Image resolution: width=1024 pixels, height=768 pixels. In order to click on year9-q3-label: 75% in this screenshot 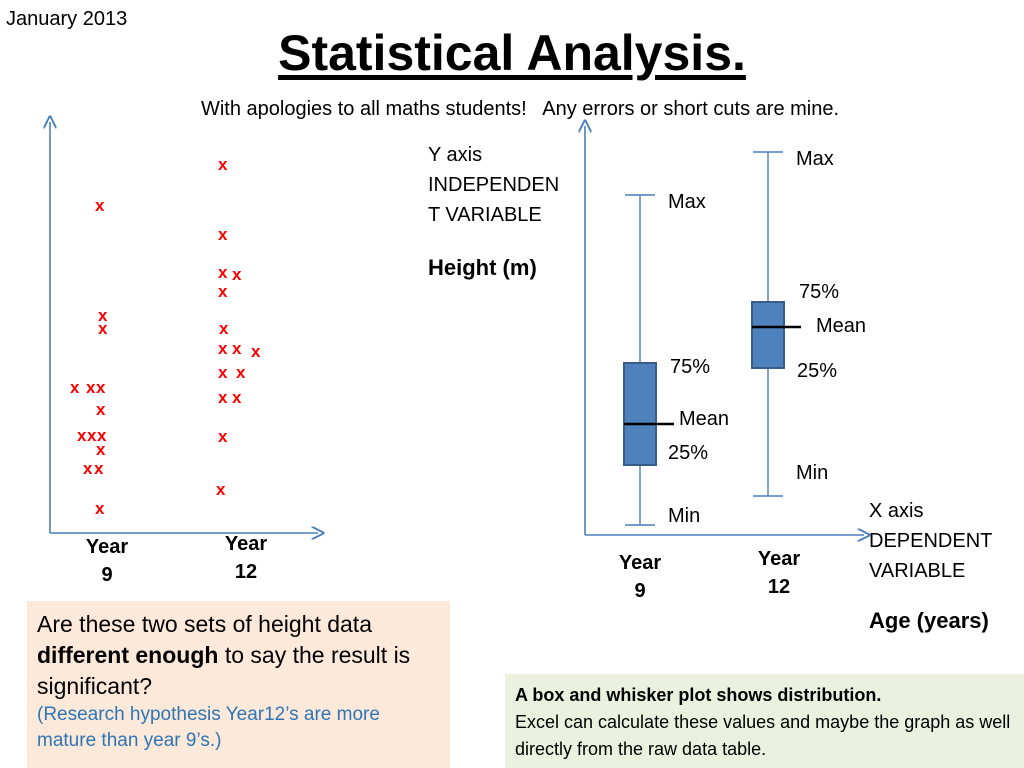, I will do `click(690, 367)`.